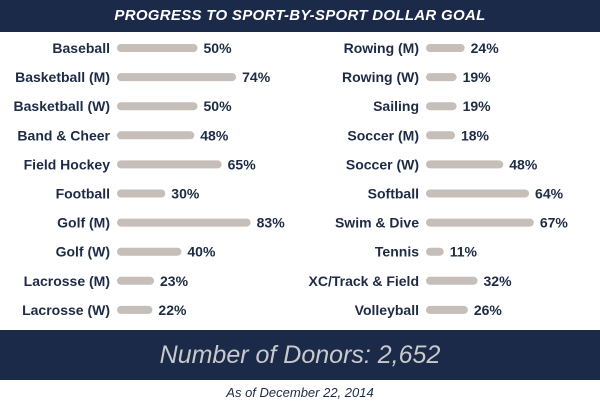 This screenshot has height=405, width=600. Describe the element at coordinates (67, 281) in the screenshot. I see `category-label: Lacrosse (M)` at that location.